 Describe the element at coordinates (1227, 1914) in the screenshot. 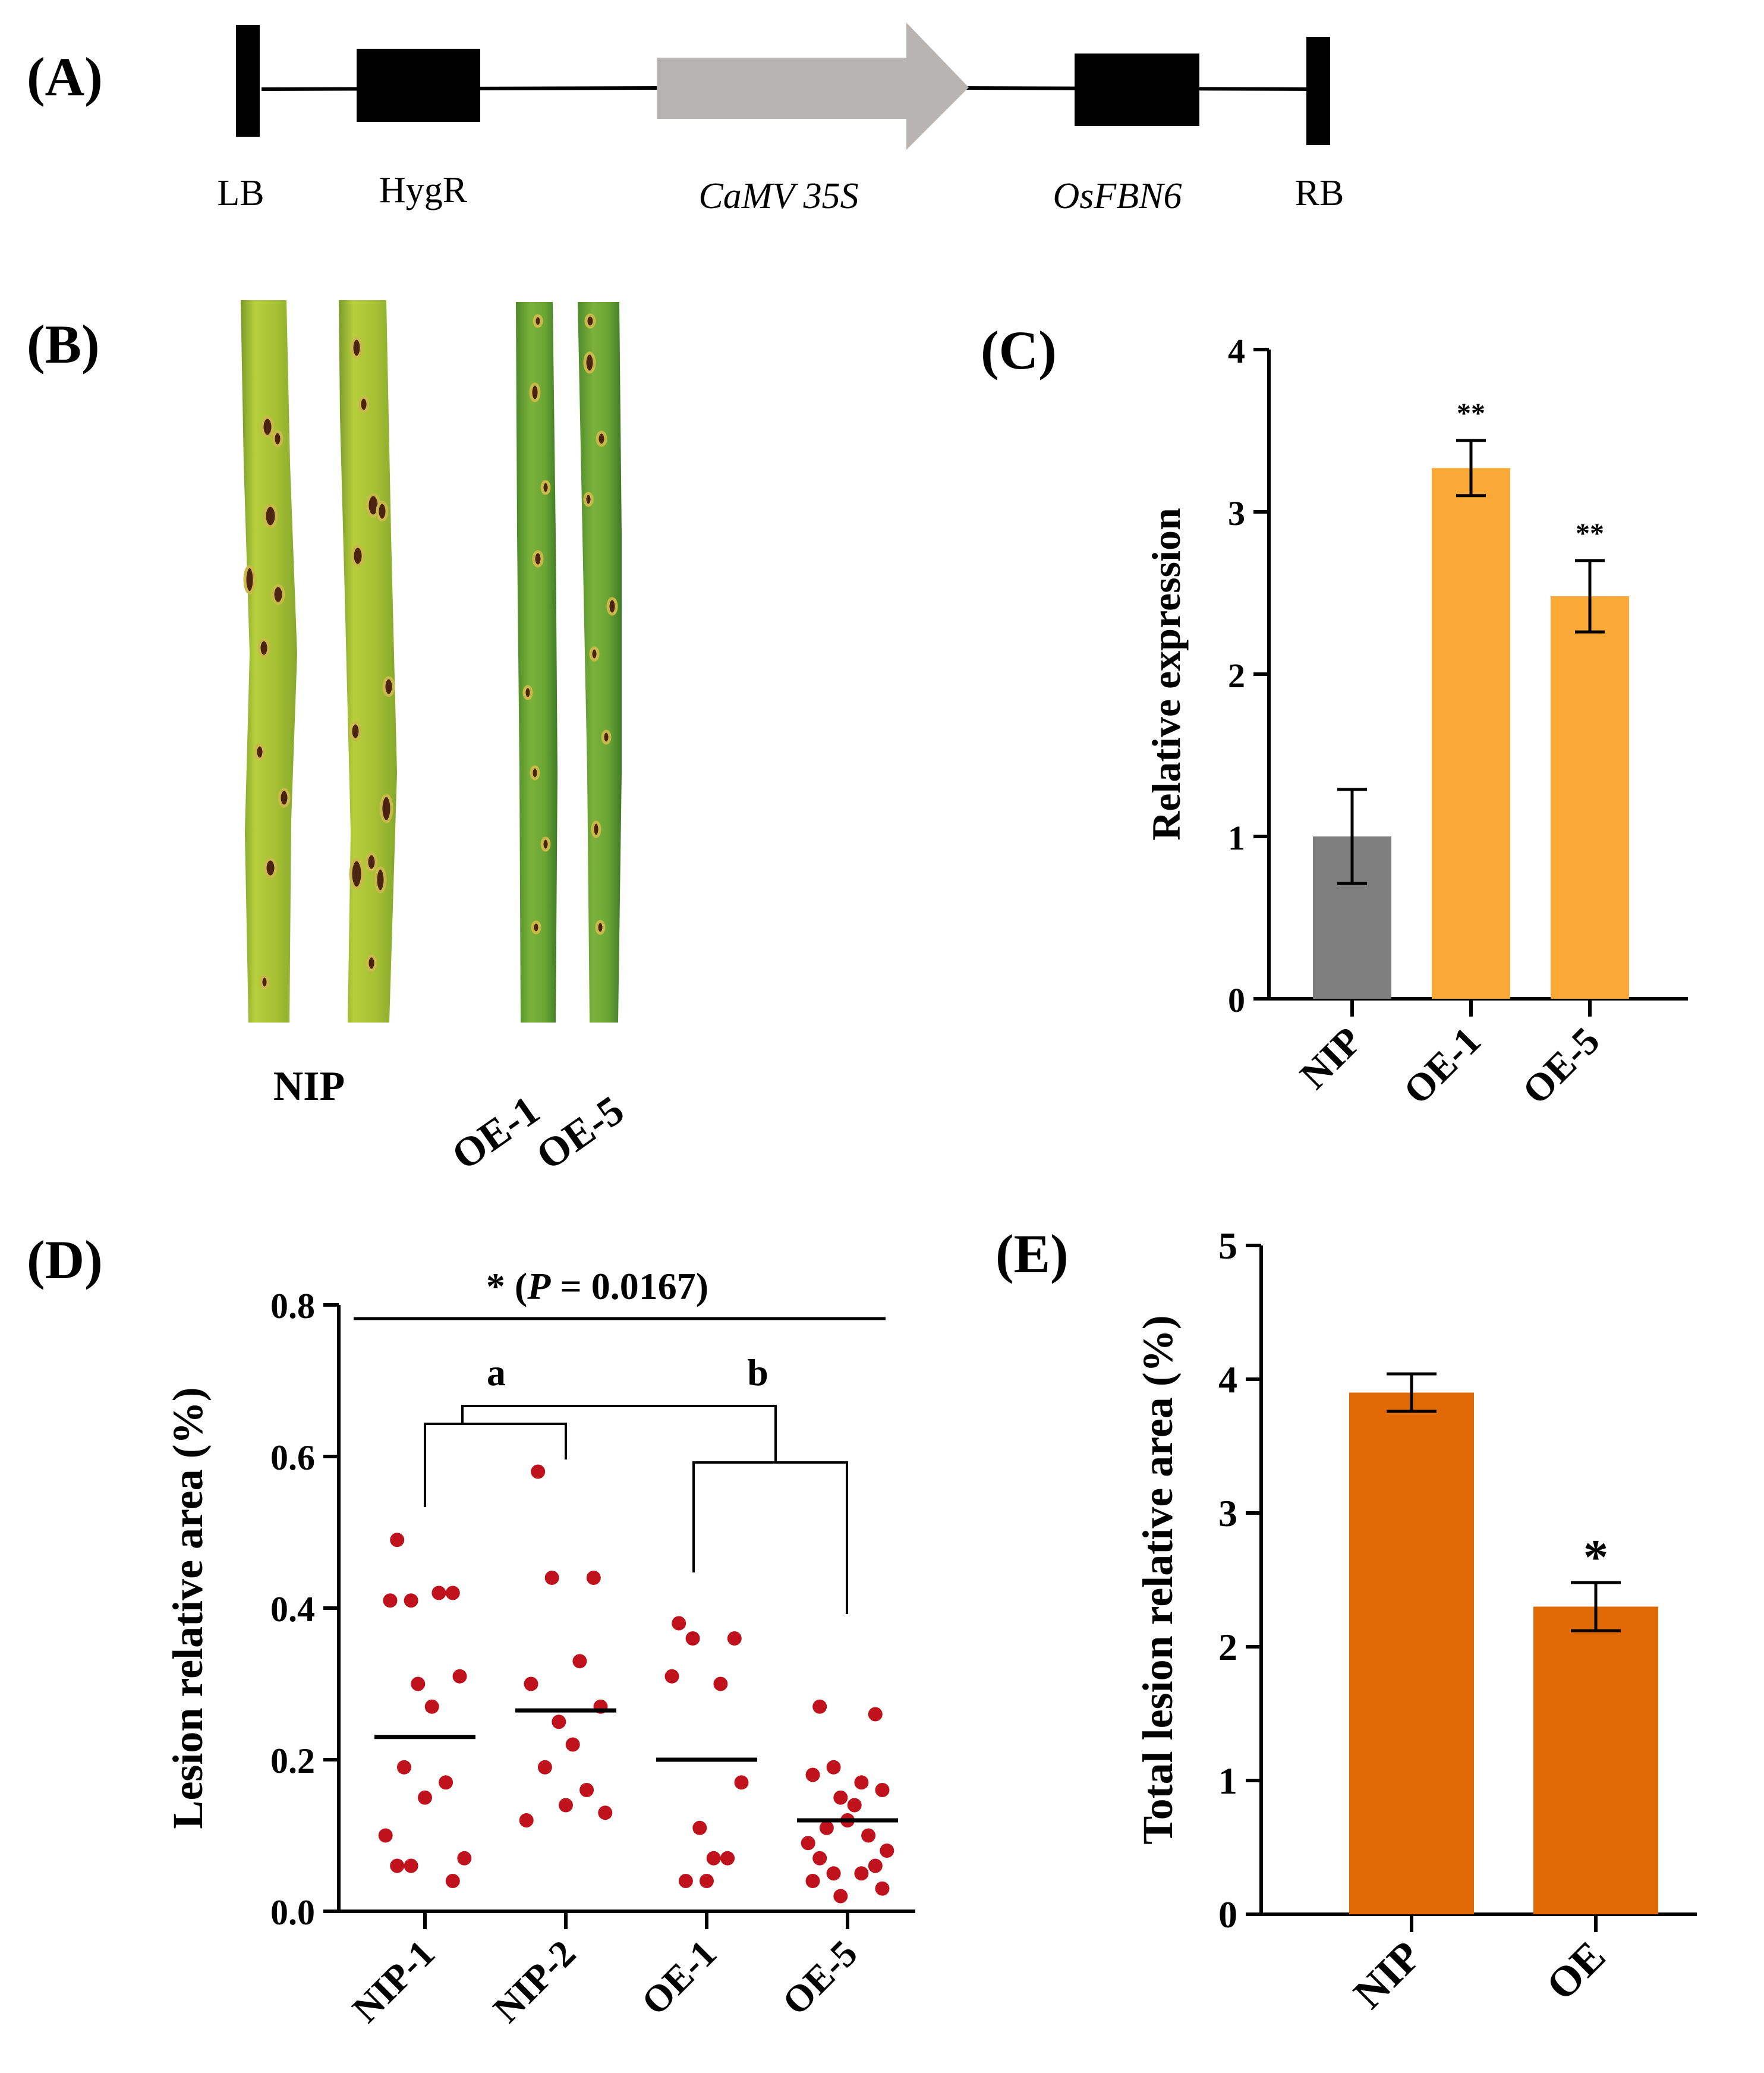

I see `e-y-tick-label: 0` at that location.